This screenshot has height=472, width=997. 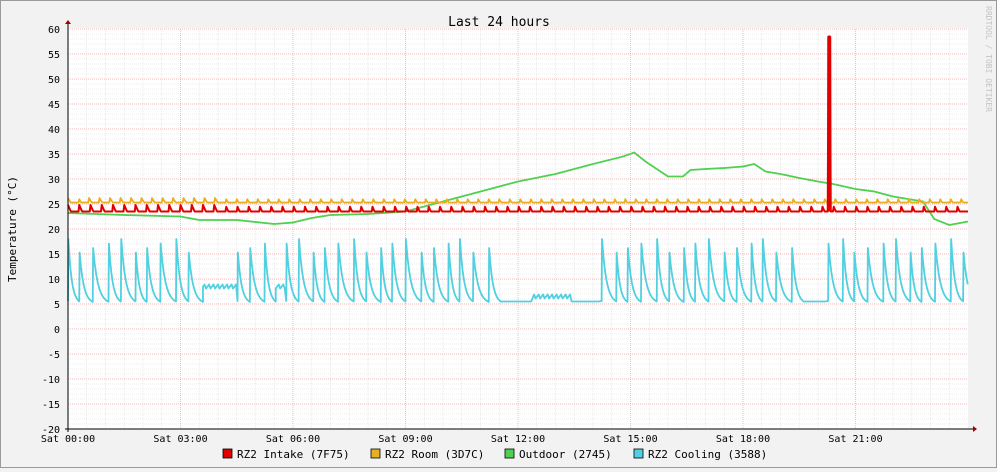 I want to click on intake-spike, so click(x=829, y=124).